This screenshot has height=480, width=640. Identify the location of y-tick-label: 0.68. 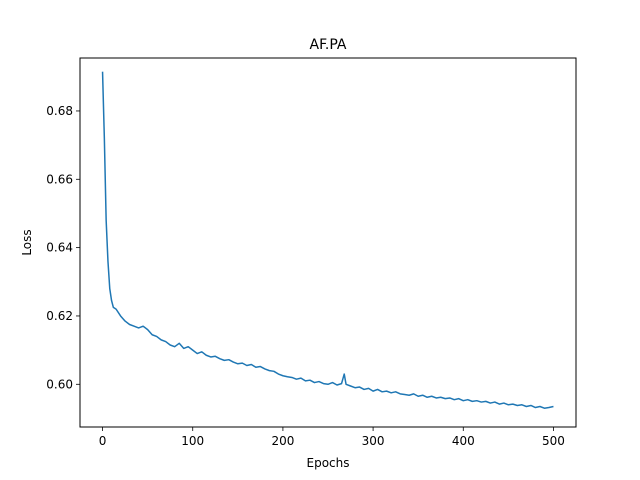
(59, 111).